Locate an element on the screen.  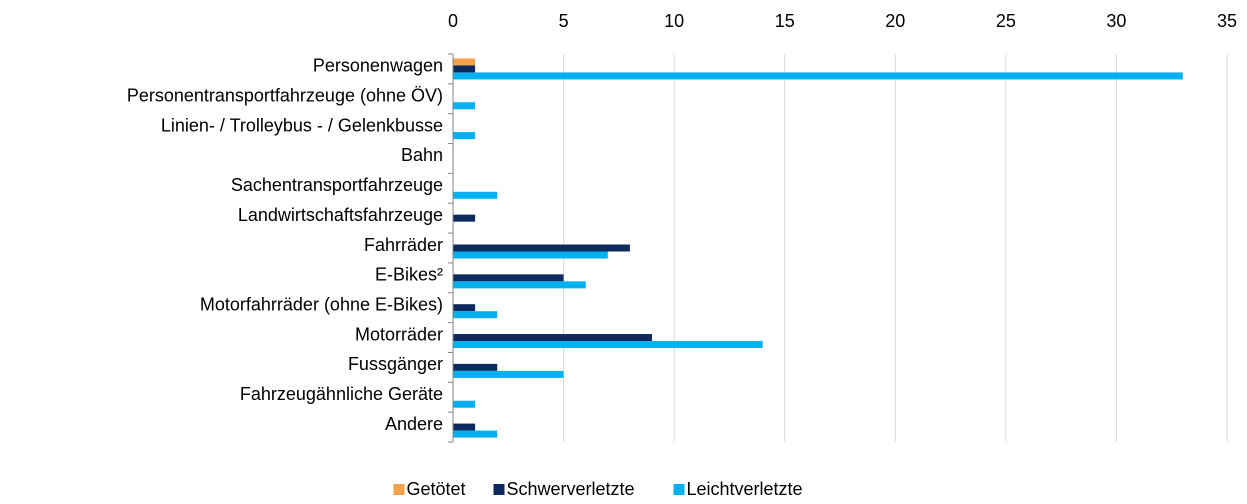
y-tick-label: Fussgänger is located at coordinates (395, 364).